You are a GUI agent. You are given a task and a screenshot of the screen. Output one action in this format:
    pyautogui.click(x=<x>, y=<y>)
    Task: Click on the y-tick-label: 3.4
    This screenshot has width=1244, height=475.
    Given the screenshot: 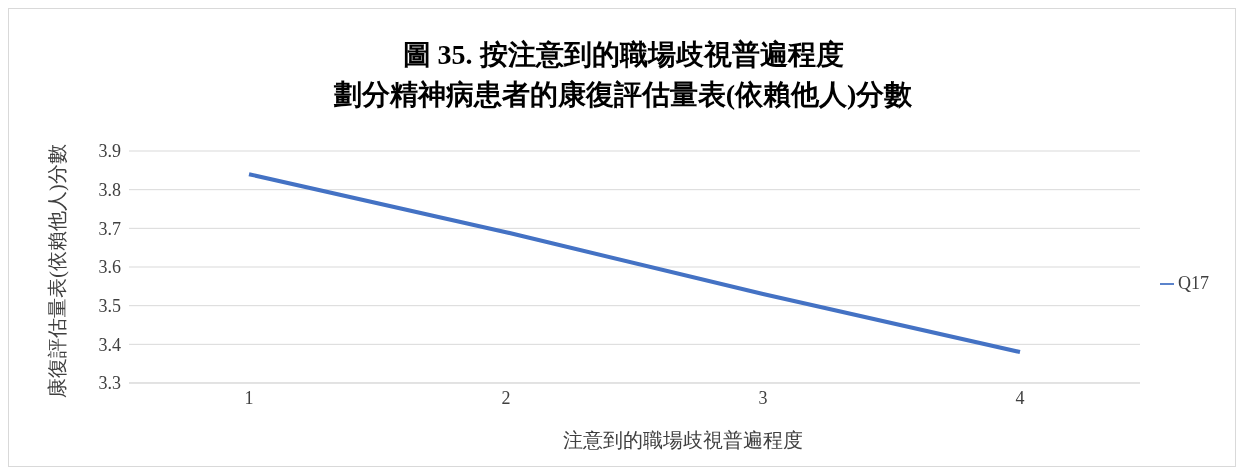 What is the action you would take?
    pyautogui.click(x=109, y=344)
    